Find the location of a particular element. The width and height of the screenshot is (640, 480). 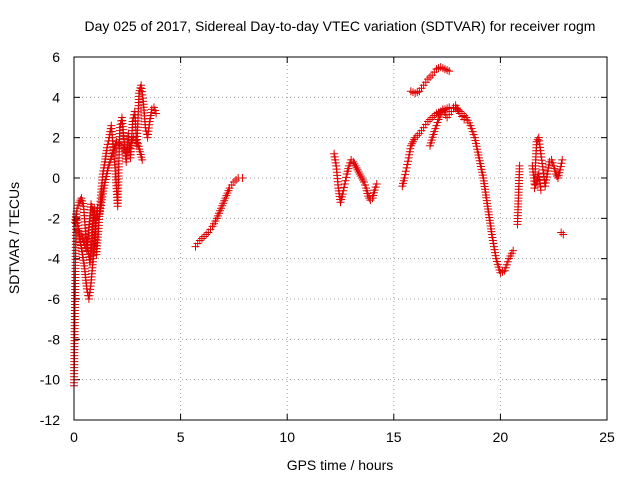

y-tick-label: -10 is located at coordinates (50, 380).